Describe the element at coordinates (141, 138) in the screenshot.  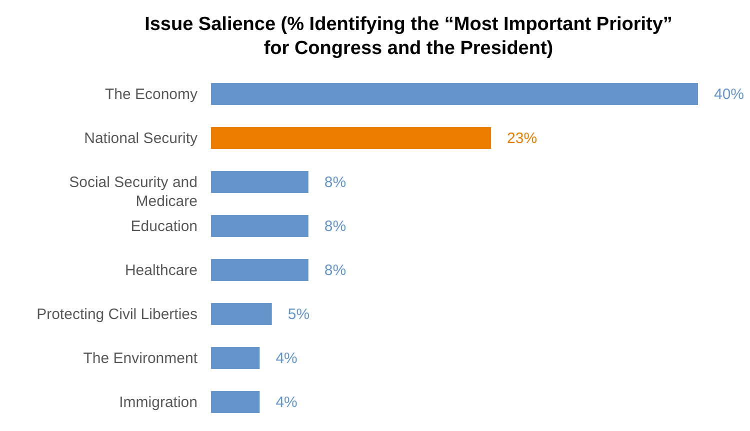
I see `y-tick-label: National Security` at that location.